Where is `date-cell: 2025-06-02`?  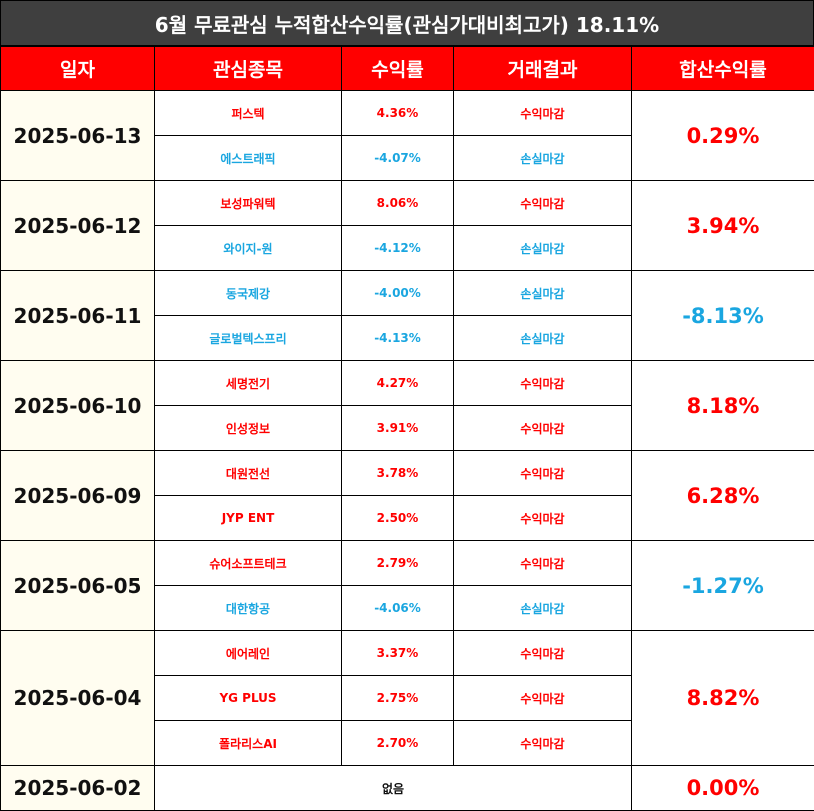 date-cell: 2025-06-02 is located at coordinates (77, 788).